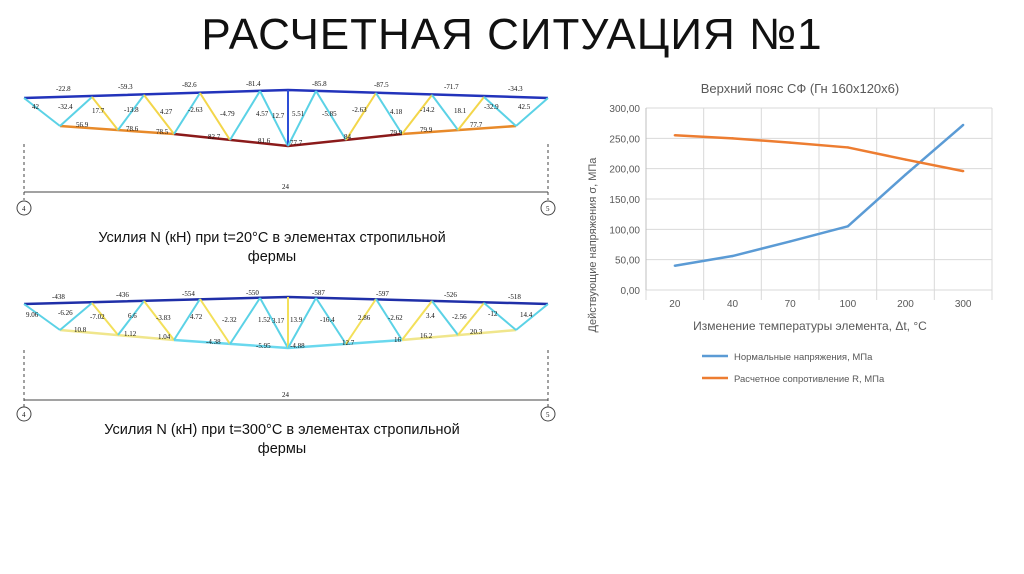 The image size is (1024, 574). What do you see at coordinates (278, 321) in the screenshot?
I see `truss2-web-label: 3.17` at bounding box center [278, 321].